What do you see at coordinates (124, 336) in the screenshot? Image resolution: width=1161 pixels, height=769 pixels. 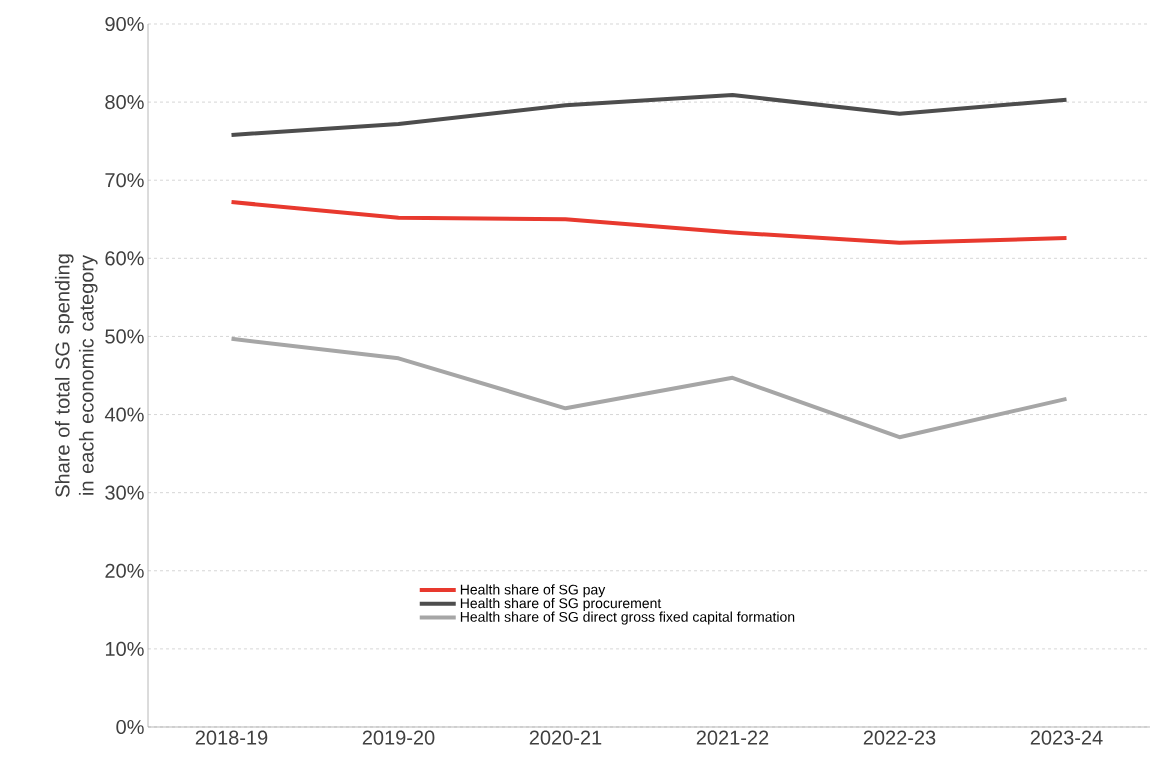 I see `y-tick-label: 50%` at bounding box center [124, 336].